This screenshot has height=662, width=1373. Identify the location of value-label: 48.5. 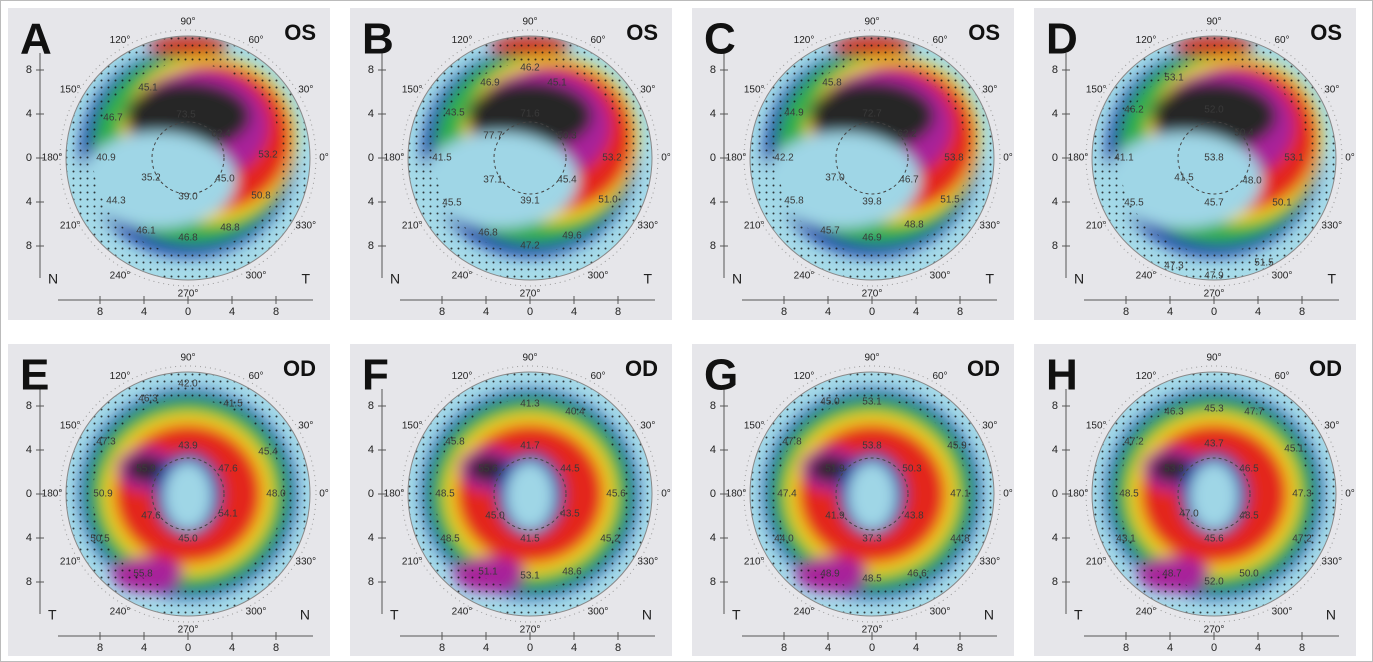
(1129, 494).